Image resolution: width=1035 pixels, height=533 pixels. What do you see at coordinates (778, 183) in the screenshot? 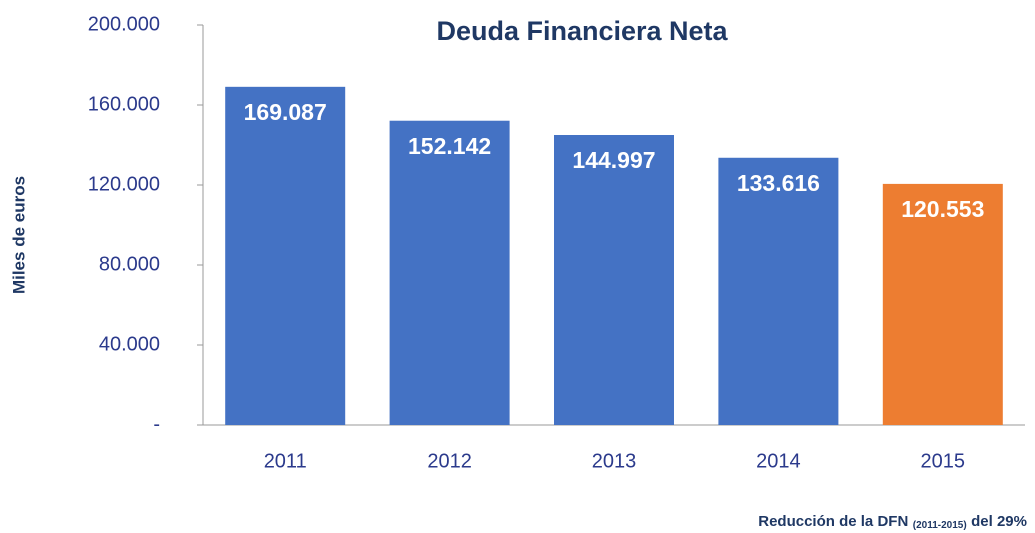
I see `value-label: 133.616` at bounding box center [778, 183].